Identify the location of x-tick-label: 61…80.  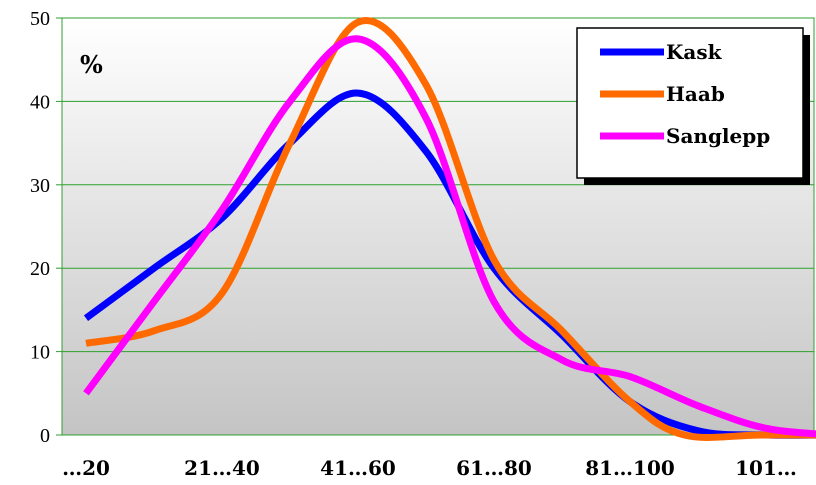
(494, 468).